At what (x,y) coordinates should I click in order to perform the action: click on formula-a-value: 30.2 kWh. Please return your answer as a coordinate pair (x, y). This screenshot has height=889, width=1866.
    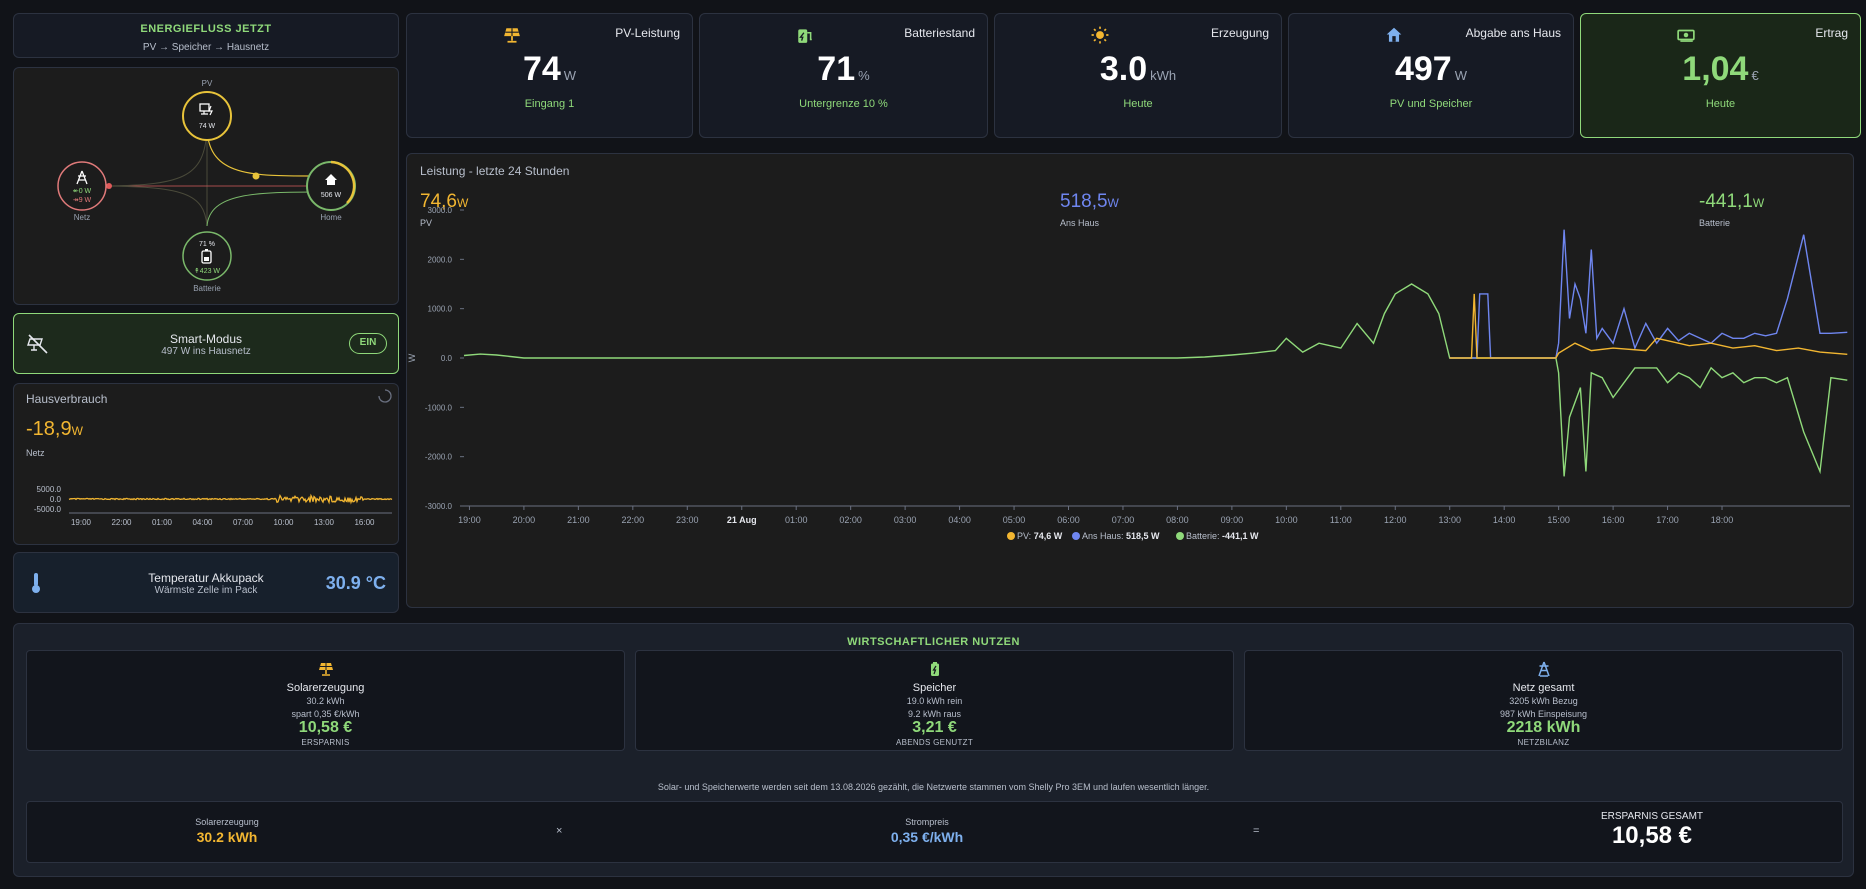
    Looking at the image, I should click on (227, 837).